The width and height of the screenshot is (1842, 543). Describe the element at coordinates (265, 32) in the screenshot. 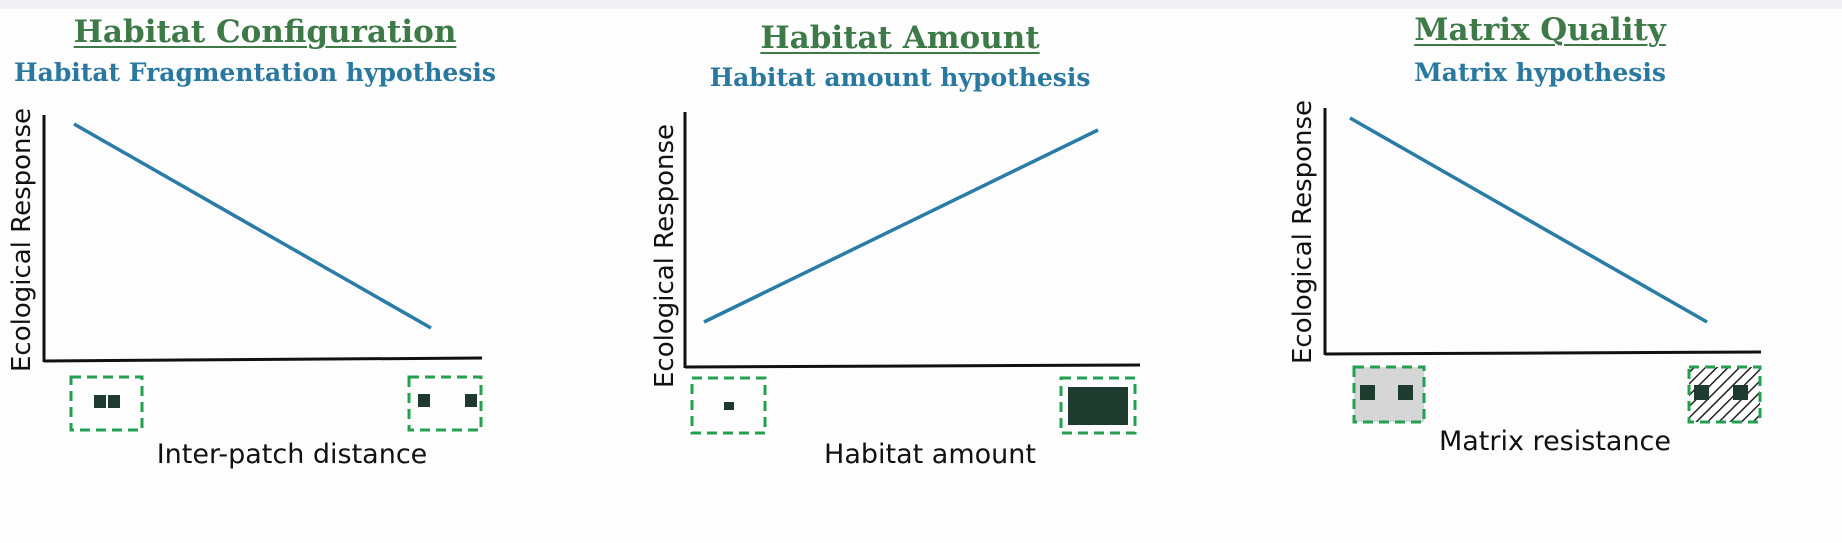

I see `panel-title: Habitat Configuration` at that location.